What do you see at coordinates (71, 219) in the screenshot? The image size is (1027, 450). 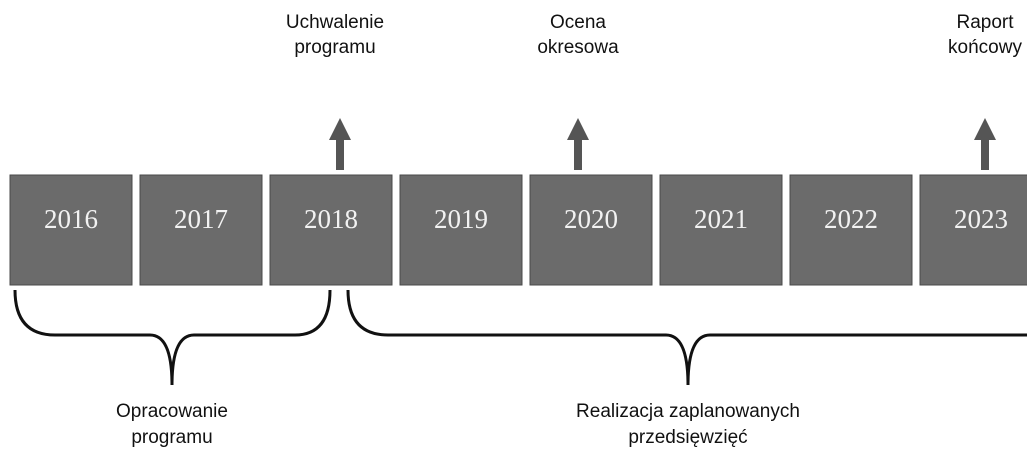 I see `year-label: 2016` at bounding box center [71, 219].